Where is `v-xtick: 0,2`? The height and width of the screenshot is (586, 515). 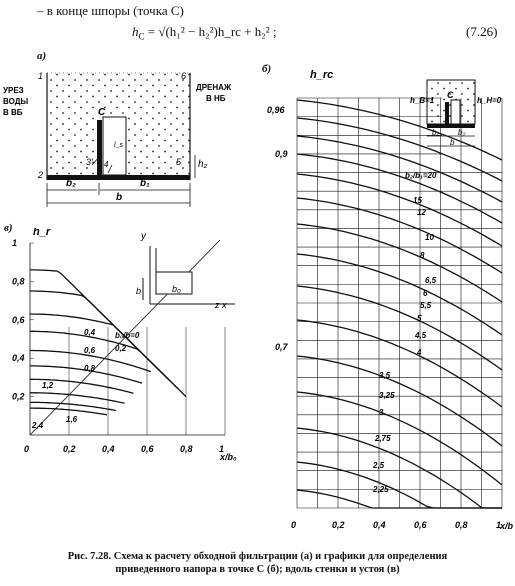
v-xtick: 0,2 is located at coordinates (69, 449).